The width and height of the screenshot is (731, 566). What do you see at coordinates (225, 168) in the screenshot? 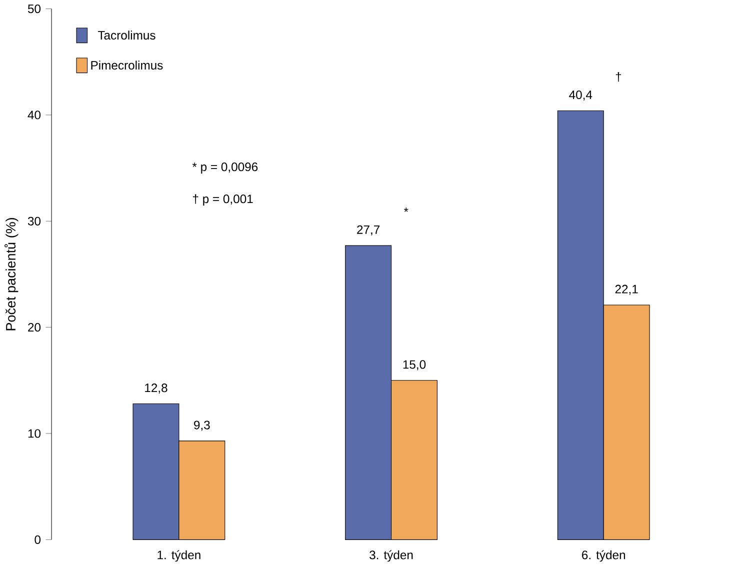
I see `annotation: * p = 0,0096` at bounding box center [225, 168].